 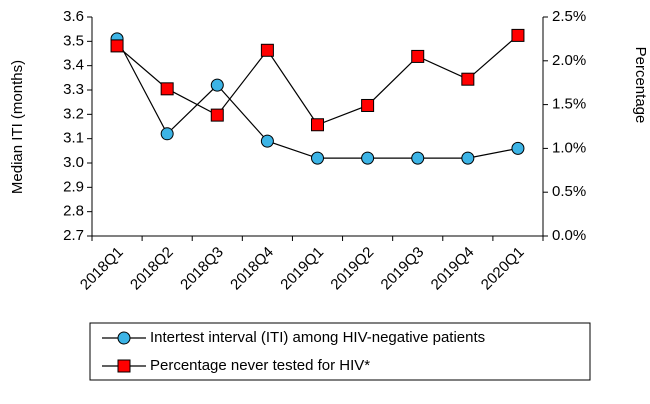 What do you see at coordinates (73, 235) in the screenshot?
I see `y-tick-label: 2.7` at bounding box center [73, 235].